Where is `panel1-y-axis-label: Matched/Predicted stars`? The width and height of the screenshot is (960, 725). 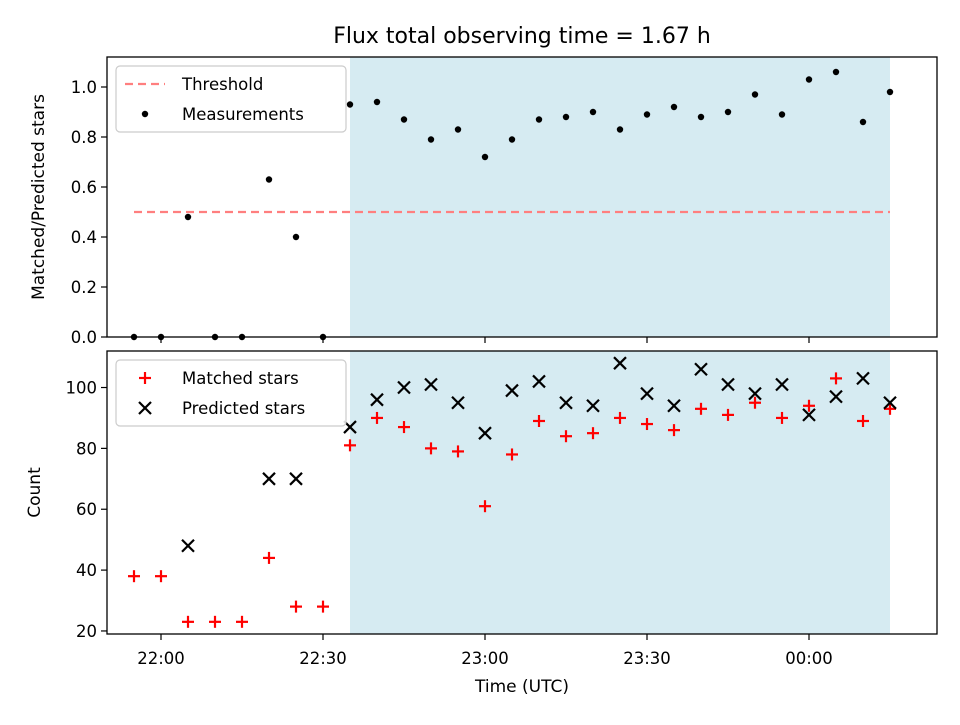
panel1-y-axis-label: Matched/Predicted stars is located at coordinates (39, 197).